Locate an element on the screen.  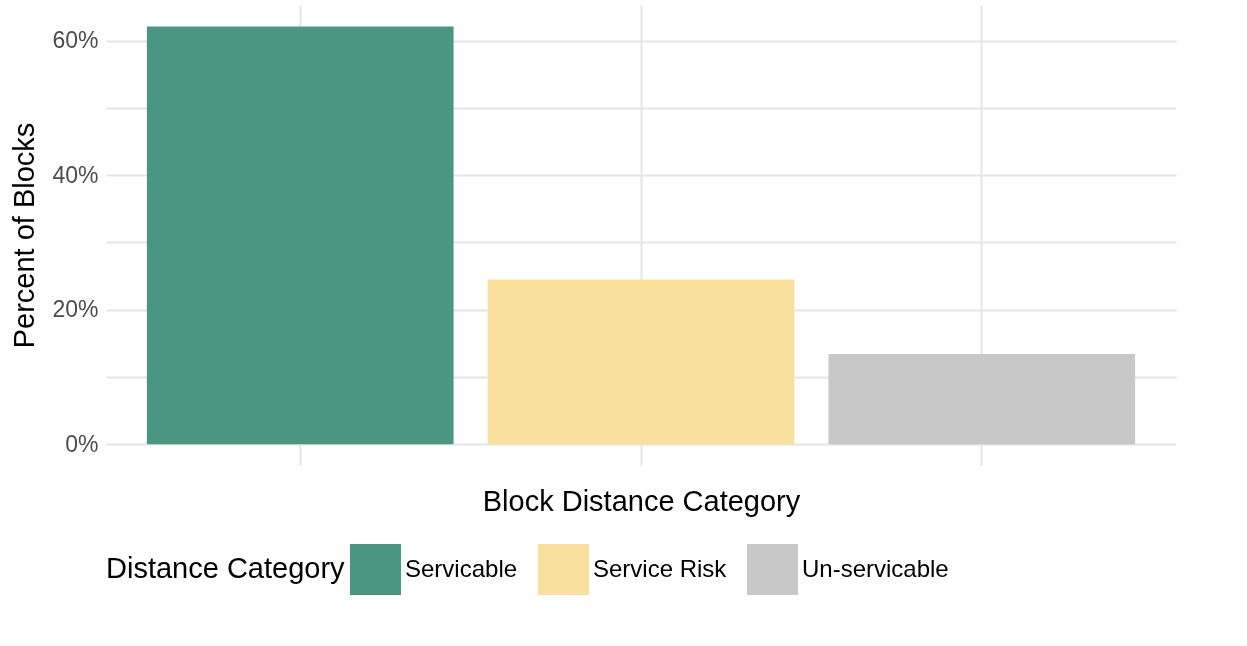
y-tick-label: 20% is located at coordinates (75, 309).